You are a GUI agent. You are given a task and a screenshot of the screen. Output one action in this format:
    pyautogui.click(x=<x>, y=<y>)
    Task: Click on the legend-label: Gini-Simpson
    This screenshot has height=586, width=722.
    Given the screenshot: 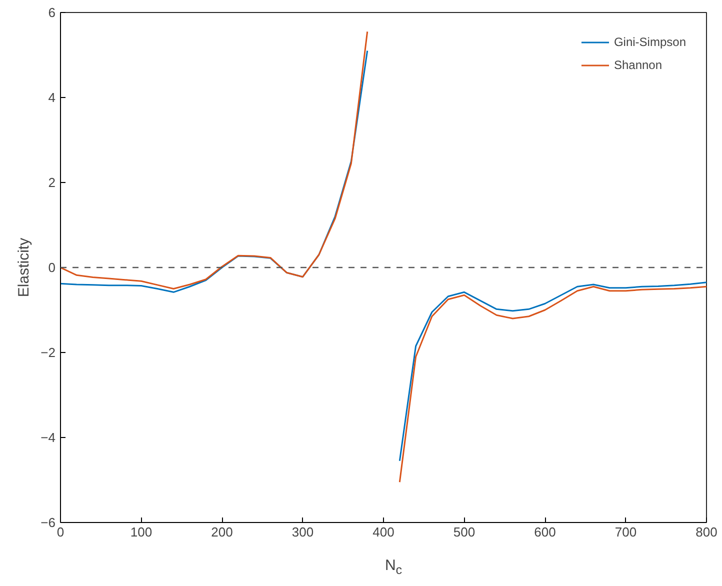 What is the action you would take?
    pyautogui.click(x=650, y=42)
    